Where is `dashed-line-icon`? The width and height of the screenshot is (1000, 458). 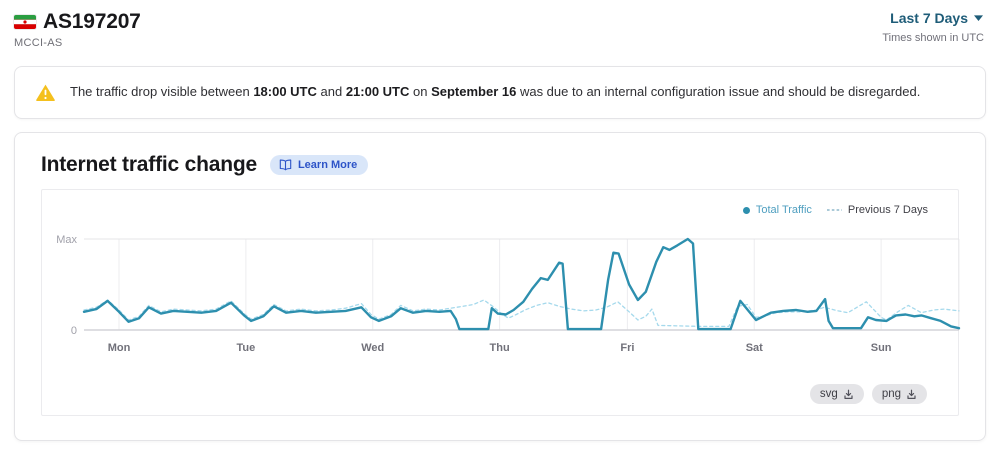
dashed-line-icon is located at coordinates (834, 210).